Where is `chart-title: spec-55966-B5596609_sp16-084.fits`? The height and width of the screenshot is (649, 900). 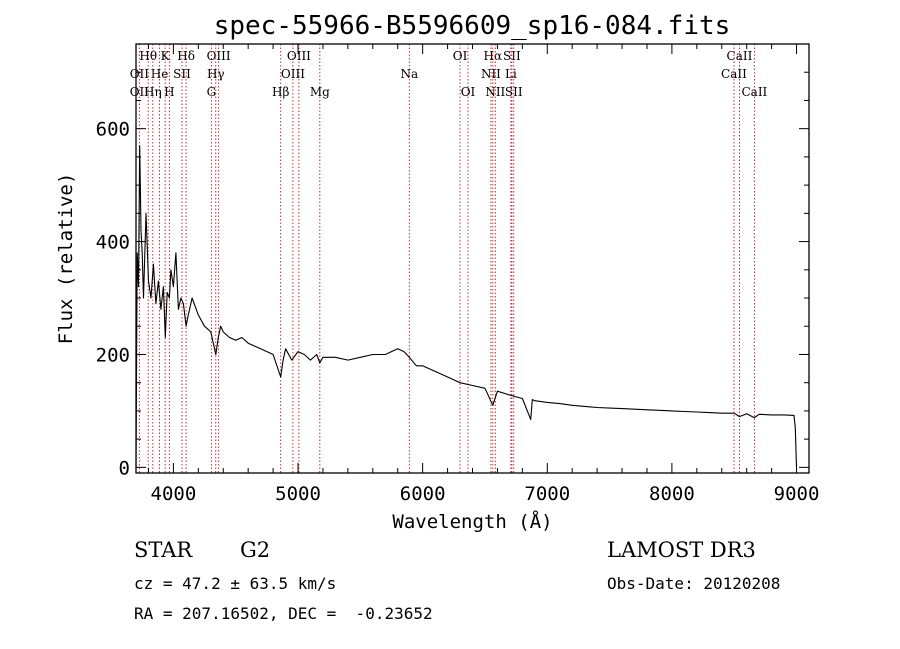 chart-title: spec-55966-B5596609_sp16-084.fits is located at coordinates (472, 26).